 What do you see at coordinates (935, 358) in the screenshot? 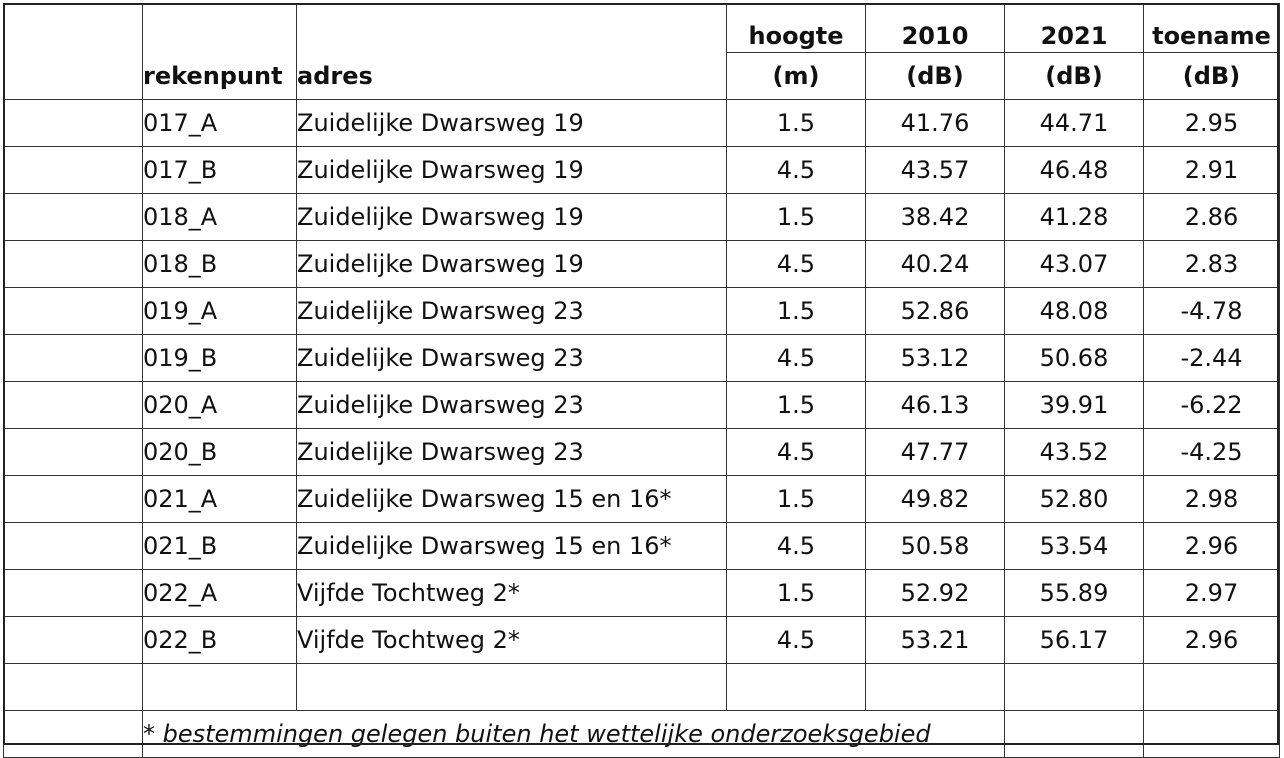
I see `cell-2010: 53.12` at bounding box center [935, 358].